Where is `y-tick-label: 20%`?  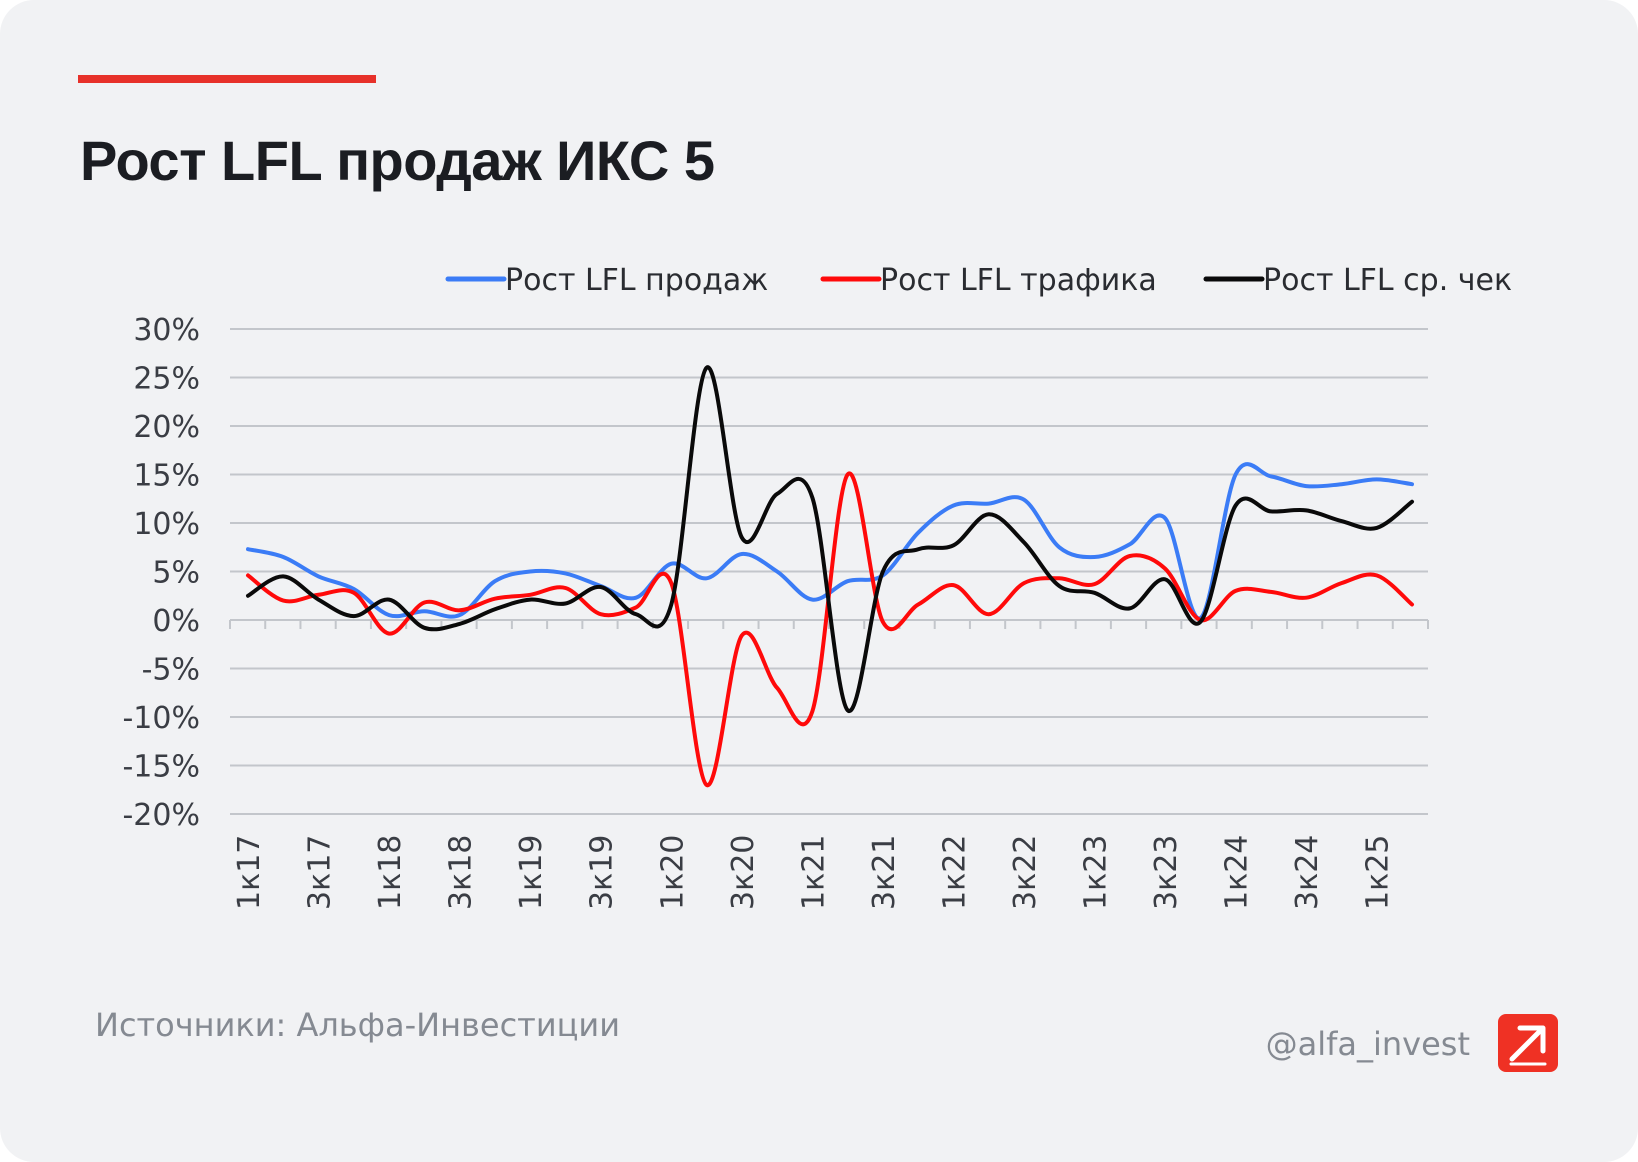
y-tick-label: 20% is located at coordinates (166, 427).